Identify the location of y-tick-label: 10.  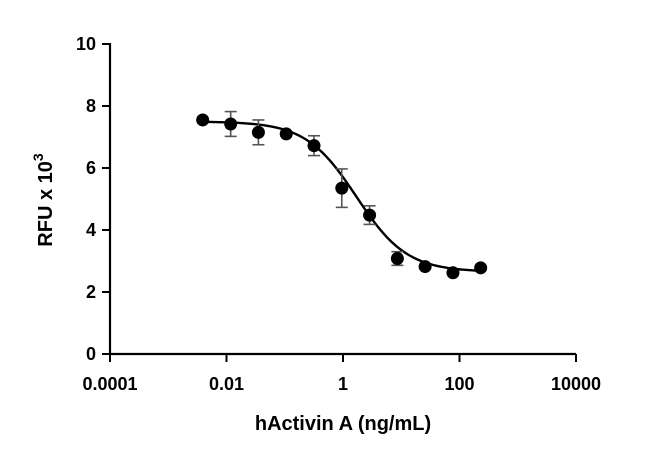
(86, 44).